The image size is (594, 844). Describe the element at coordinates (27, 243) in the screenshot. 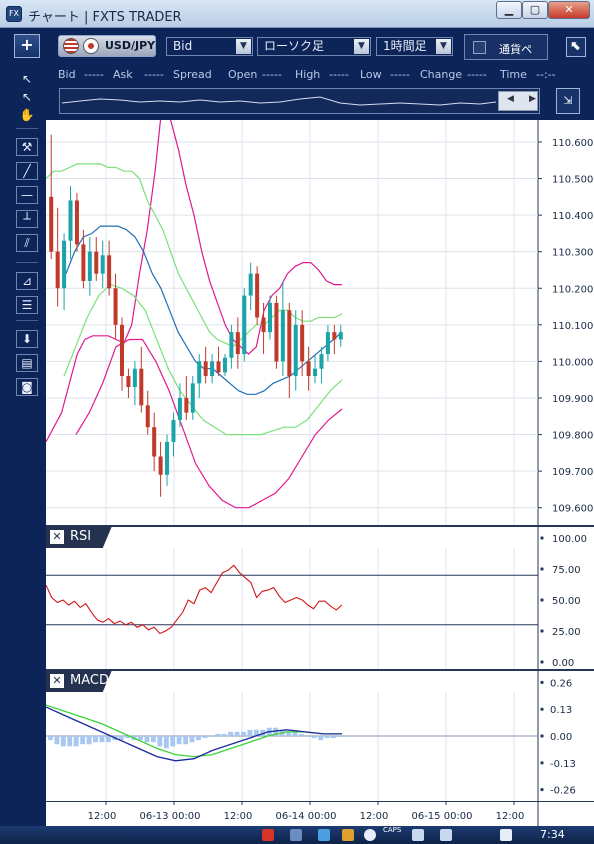

I see `parallel-lines-icon: ⫽` at that location.